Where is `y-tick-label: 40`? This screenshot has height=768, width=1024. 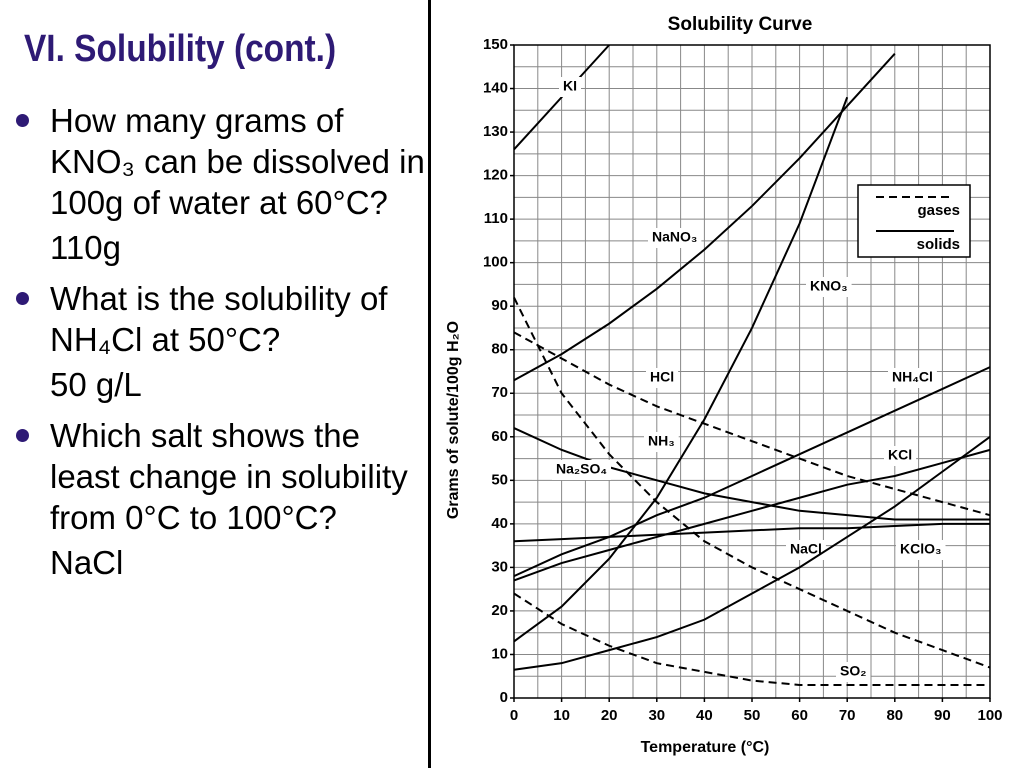
y-tick-label: 40 is located at coordinates (499, 523).